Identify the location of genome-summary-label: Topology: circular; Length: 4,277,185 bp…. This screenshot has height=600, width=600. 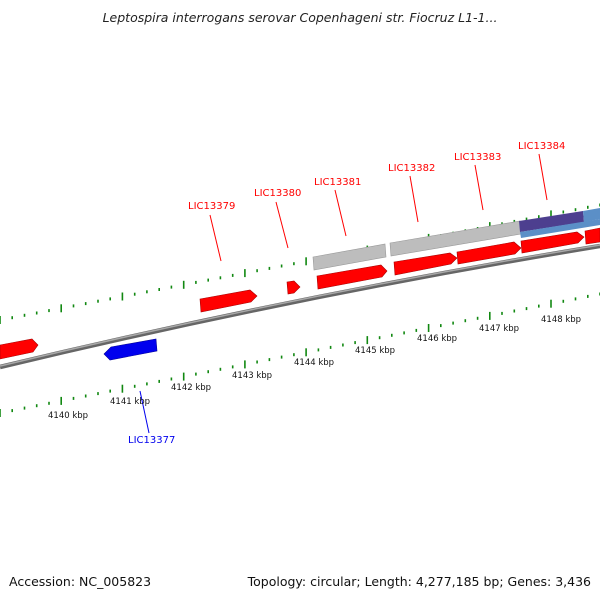
(419, 581).